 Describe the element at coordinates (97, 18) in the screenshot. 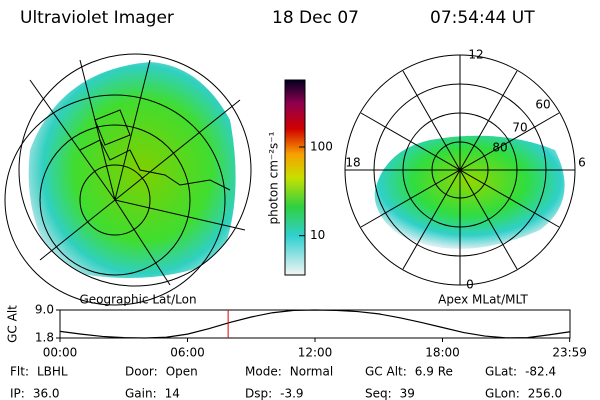

I see `title: Ultraviolet Imager` at that location.